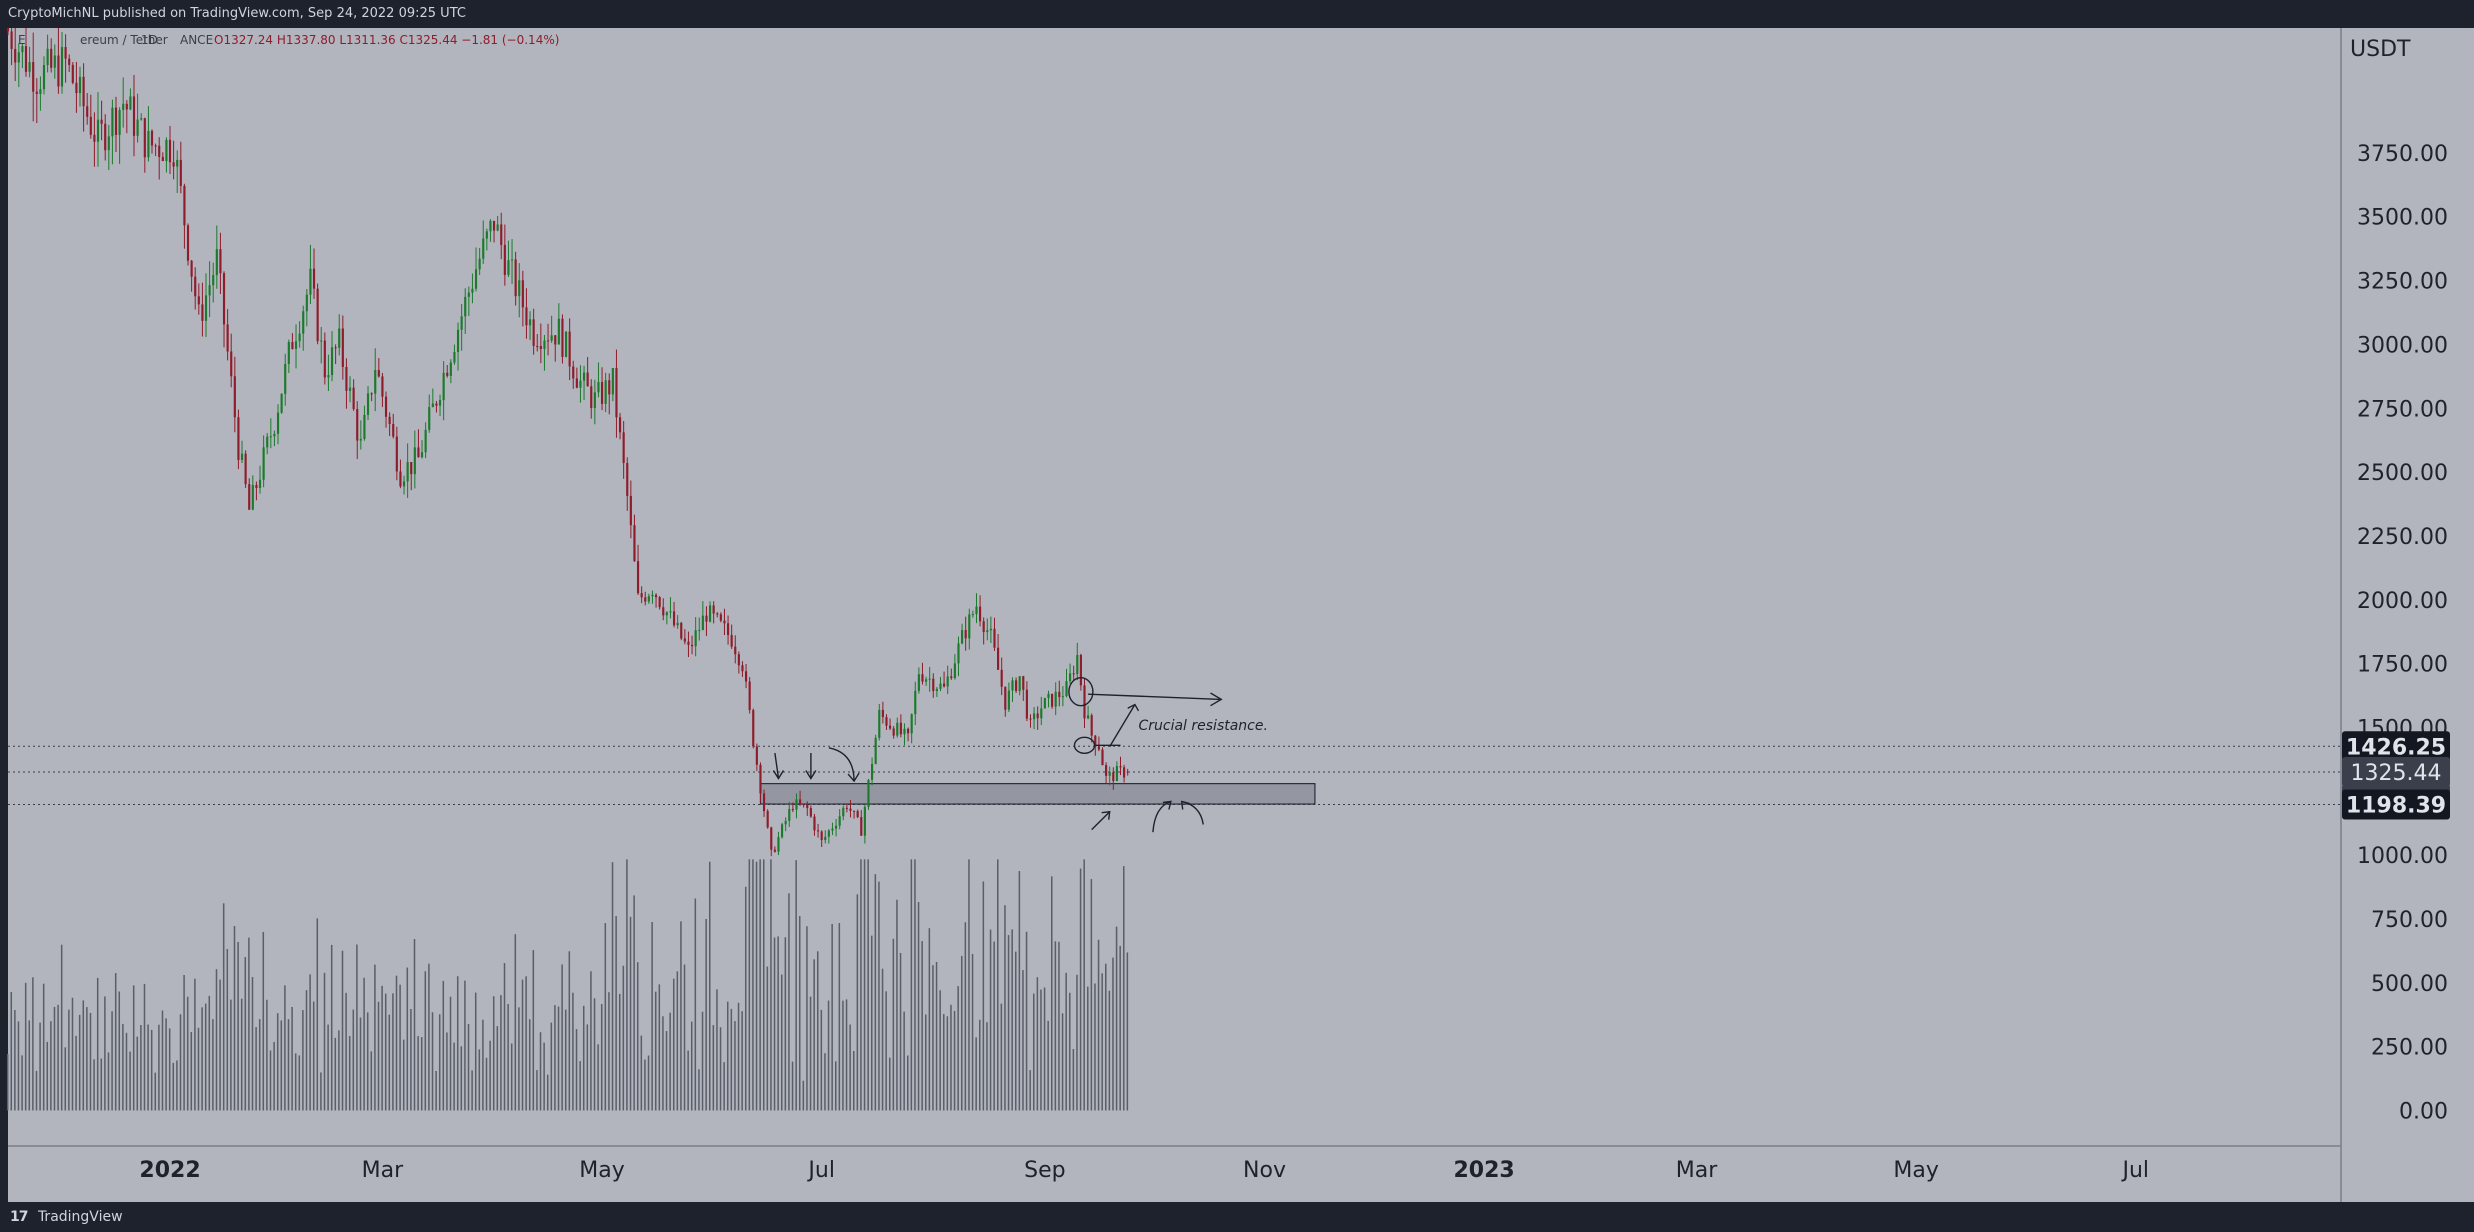 Image resolution: width=2474 pixels, height=1232 pixels. What do you see at coordinates (2402, 218) in the screenshot?
I see `y-tick-label: 3500.00` at bounding box center [2402, 218].